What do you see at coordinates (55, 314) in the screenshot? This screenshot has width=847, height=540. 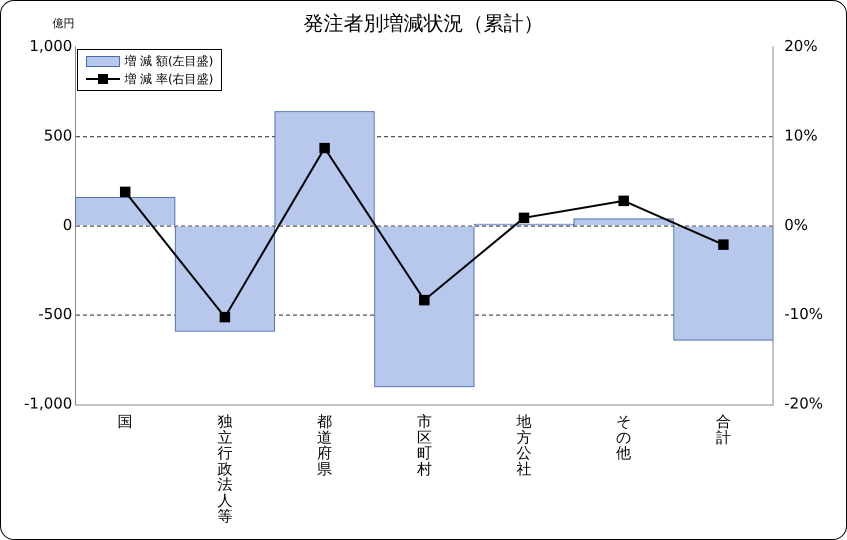 I see `y-tick-label: -500` at bounding box center [55, 314].